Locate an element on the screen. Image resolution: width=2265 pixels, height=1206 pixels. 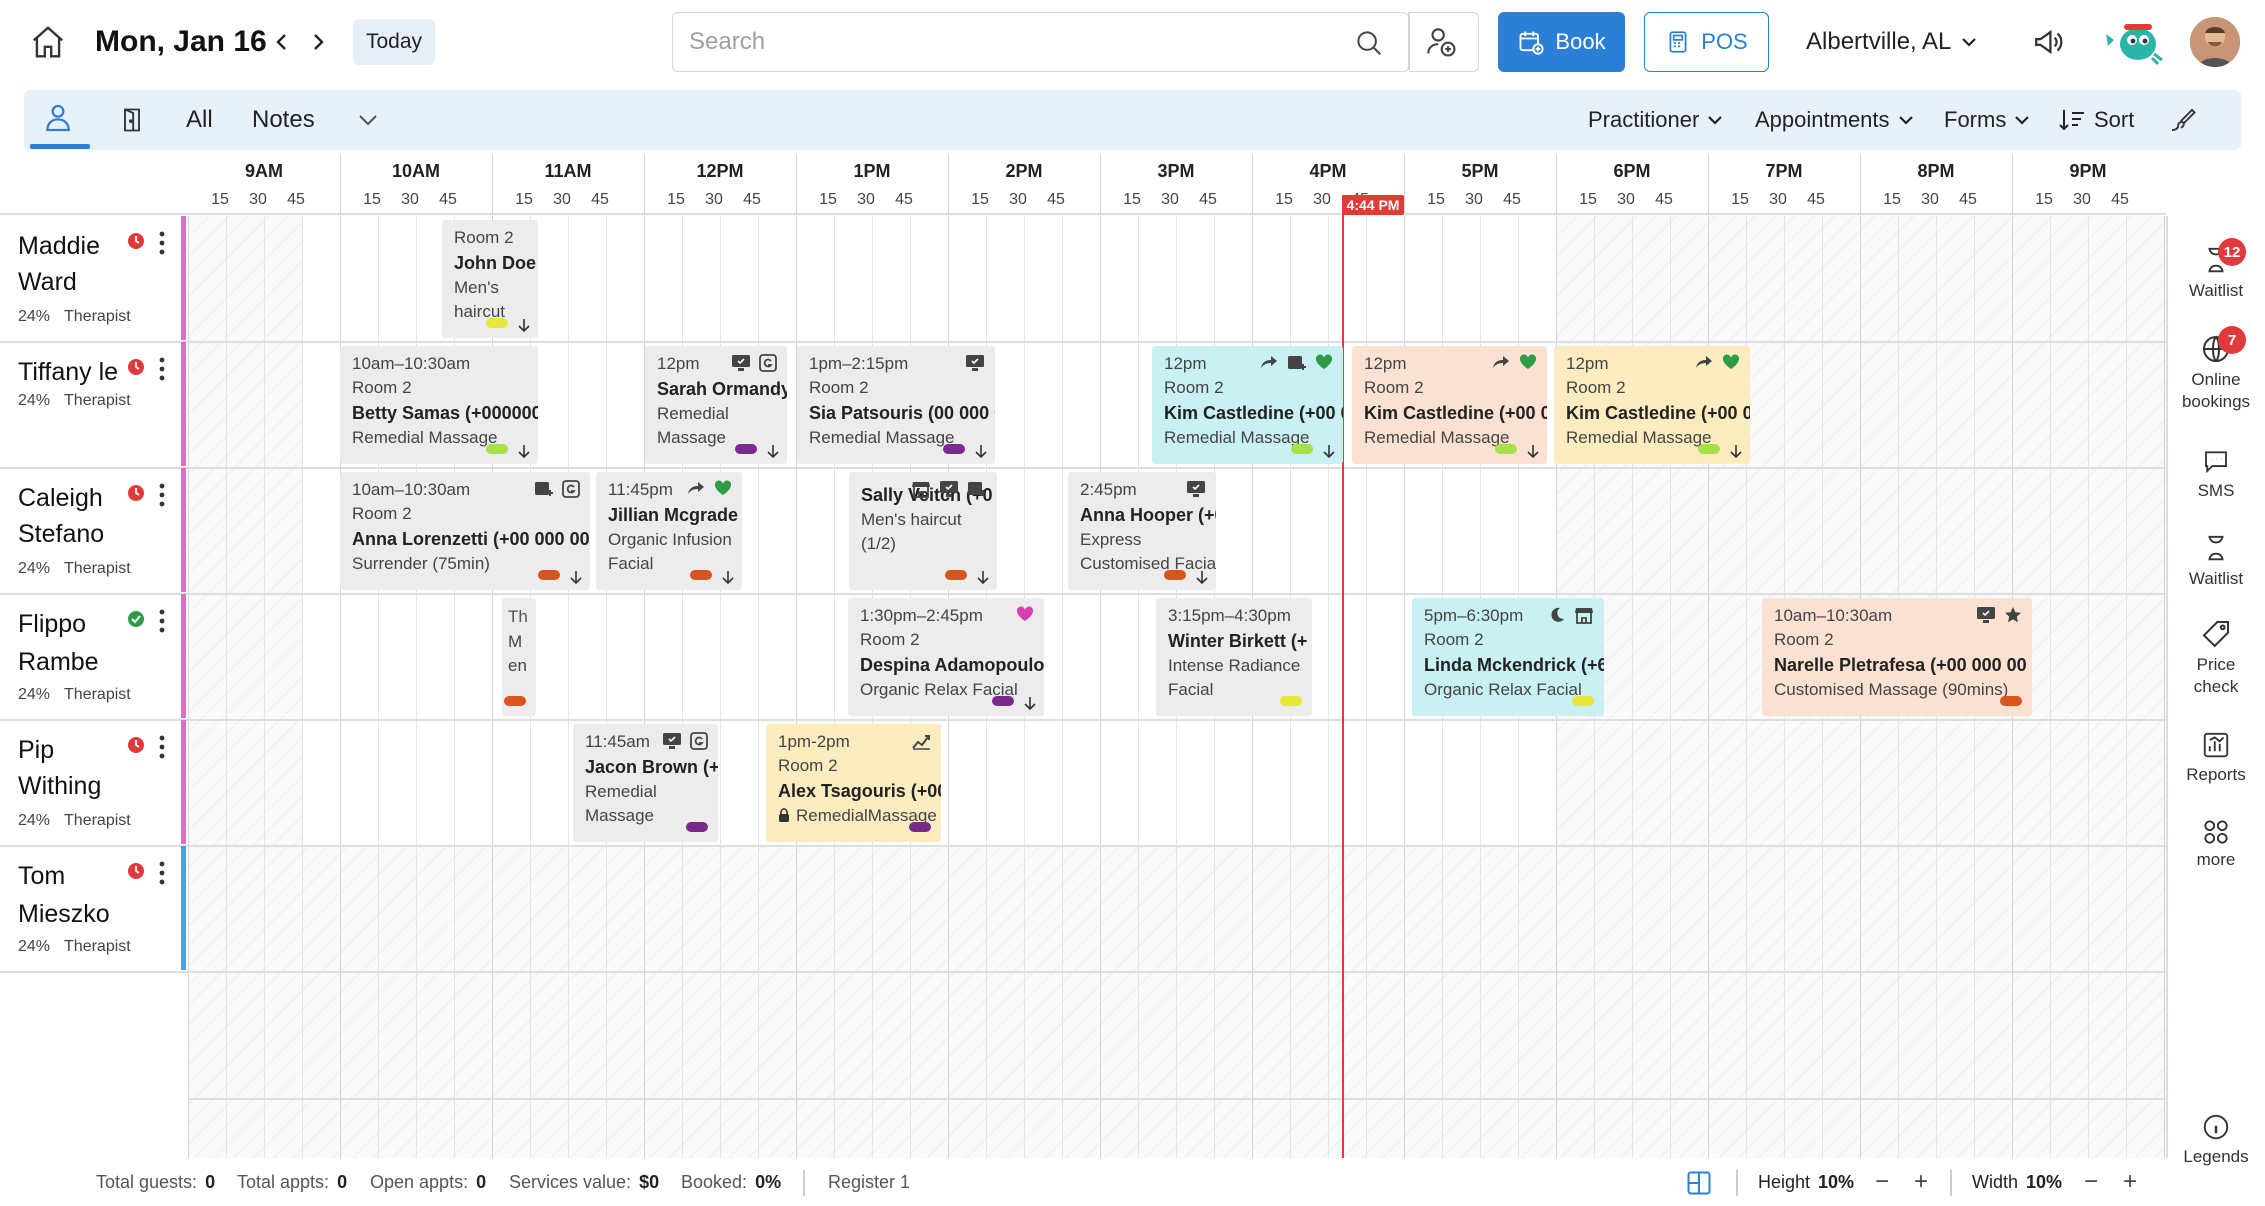
sort-button: Sort is located at coordinates (2096, 120).